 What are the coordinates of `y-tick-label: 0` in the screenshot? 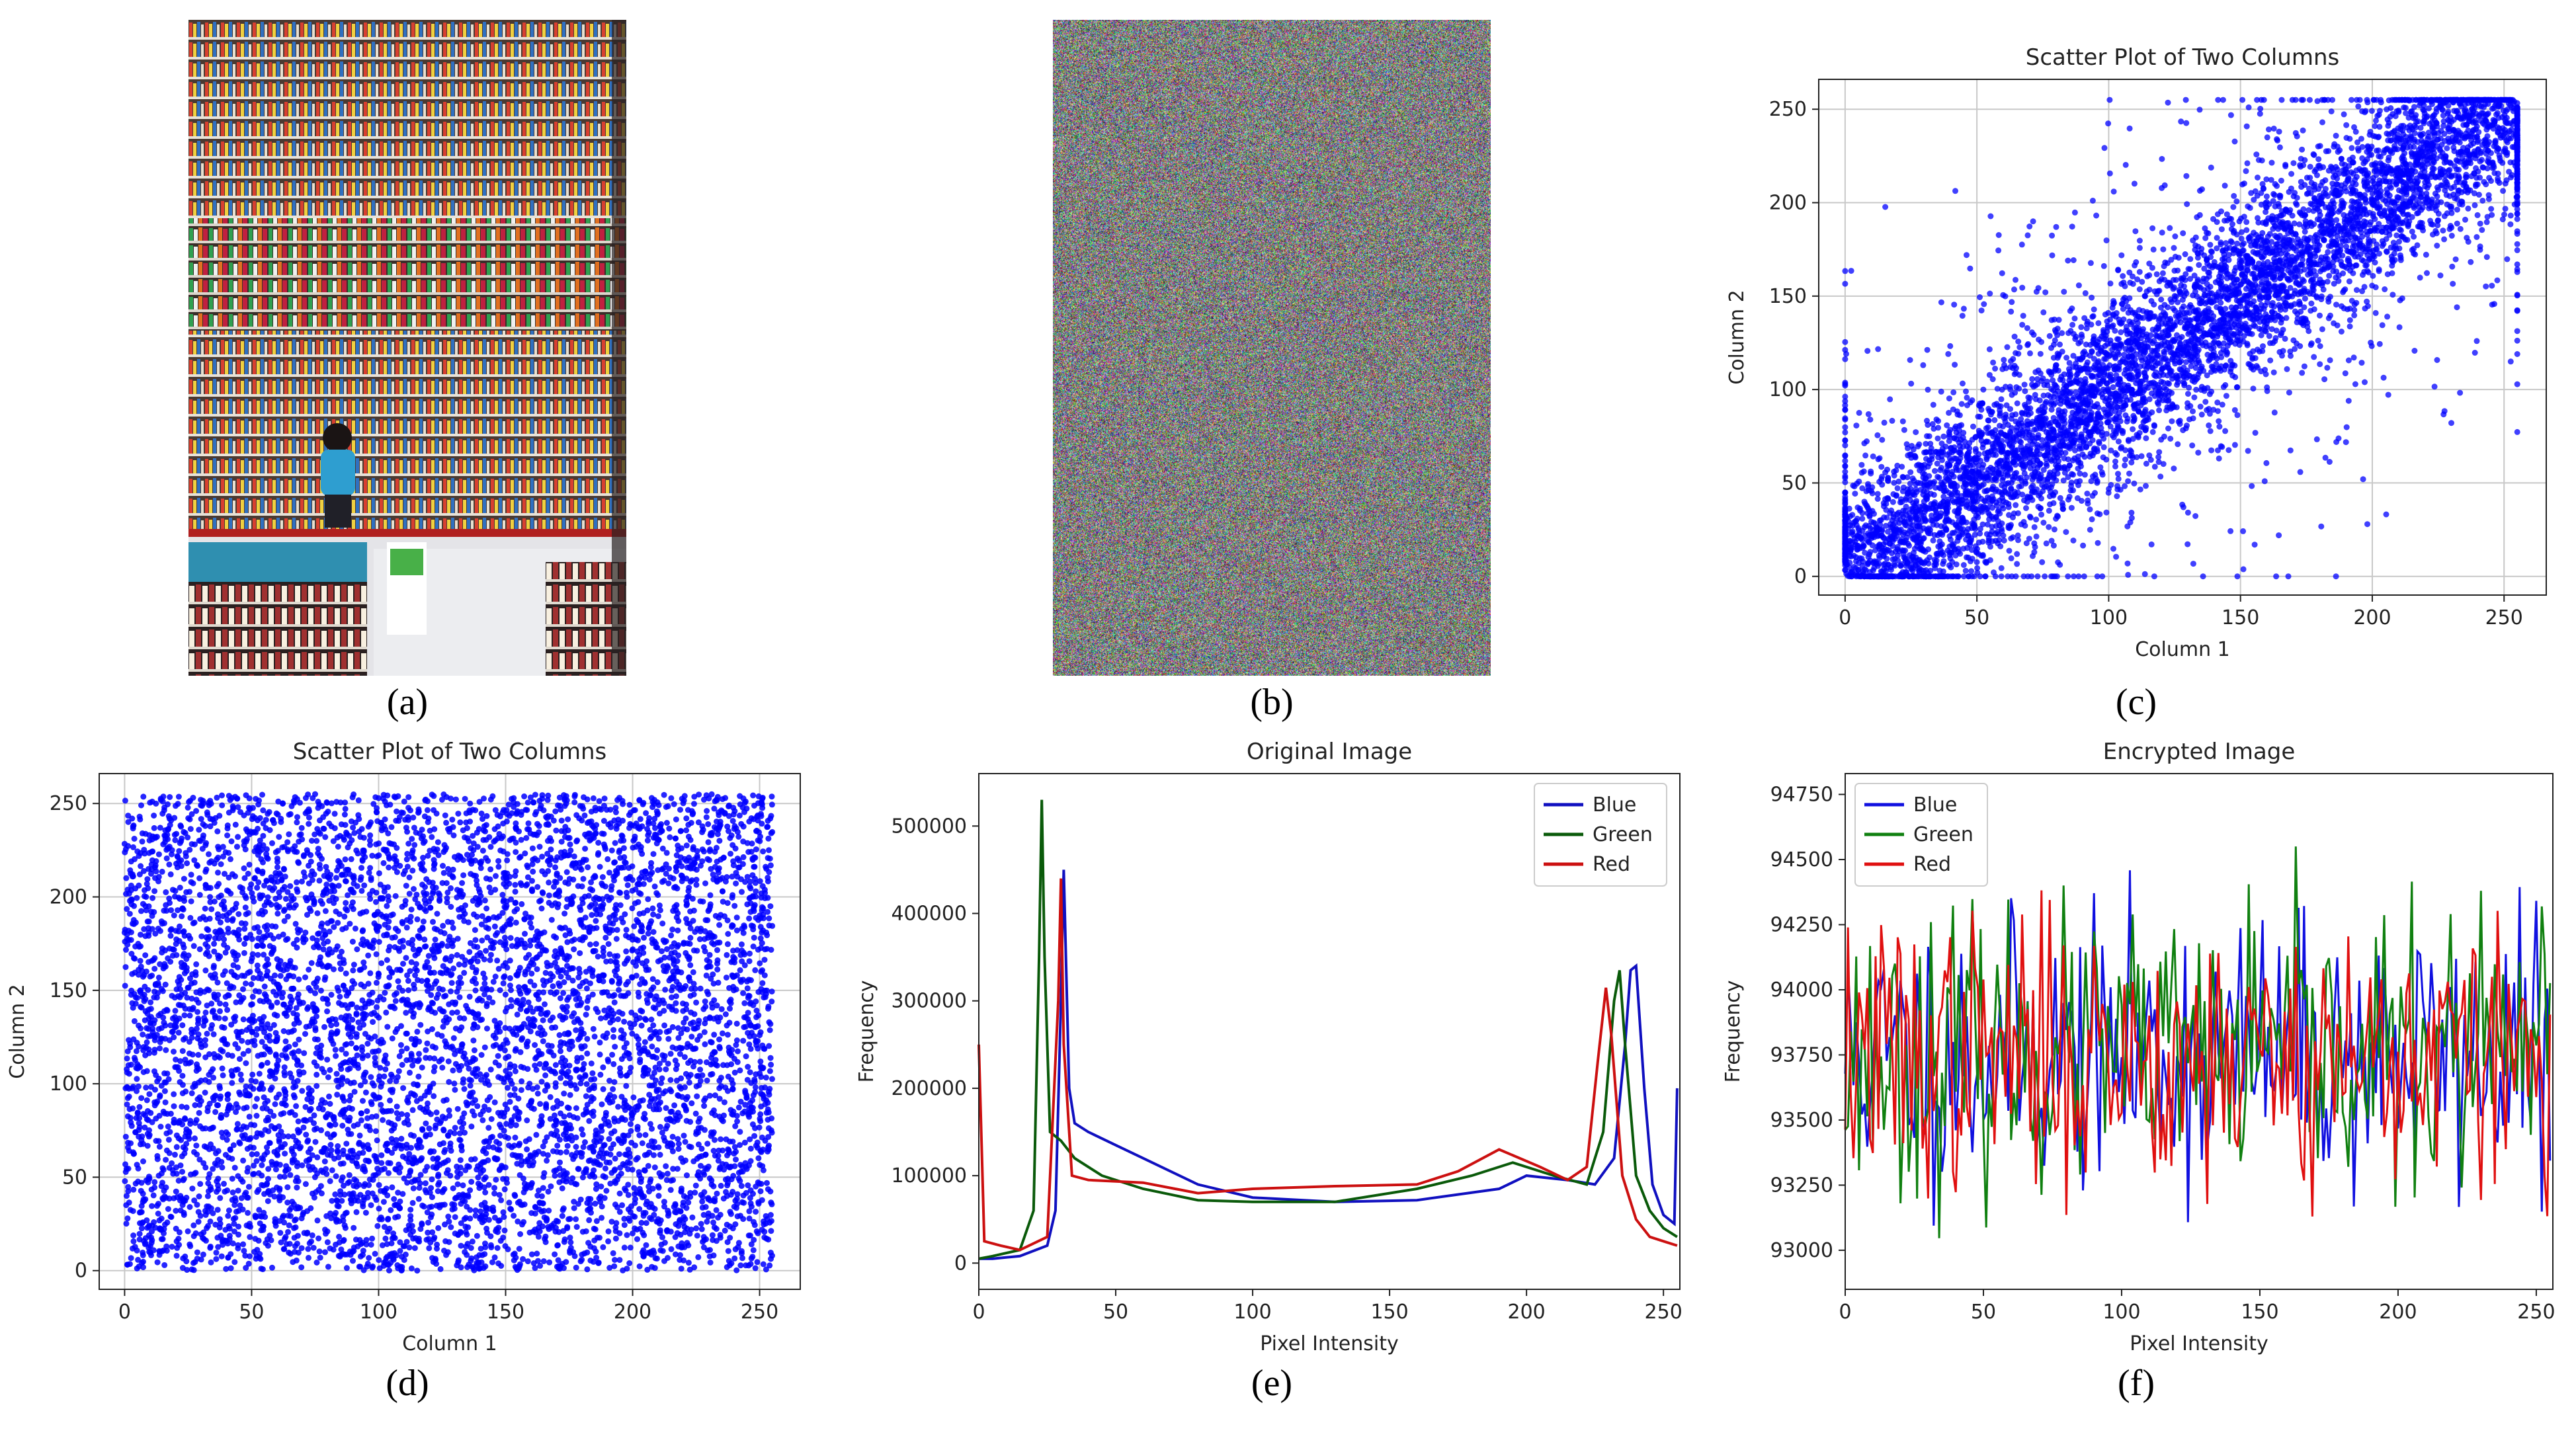 It's located at (1801, 576).